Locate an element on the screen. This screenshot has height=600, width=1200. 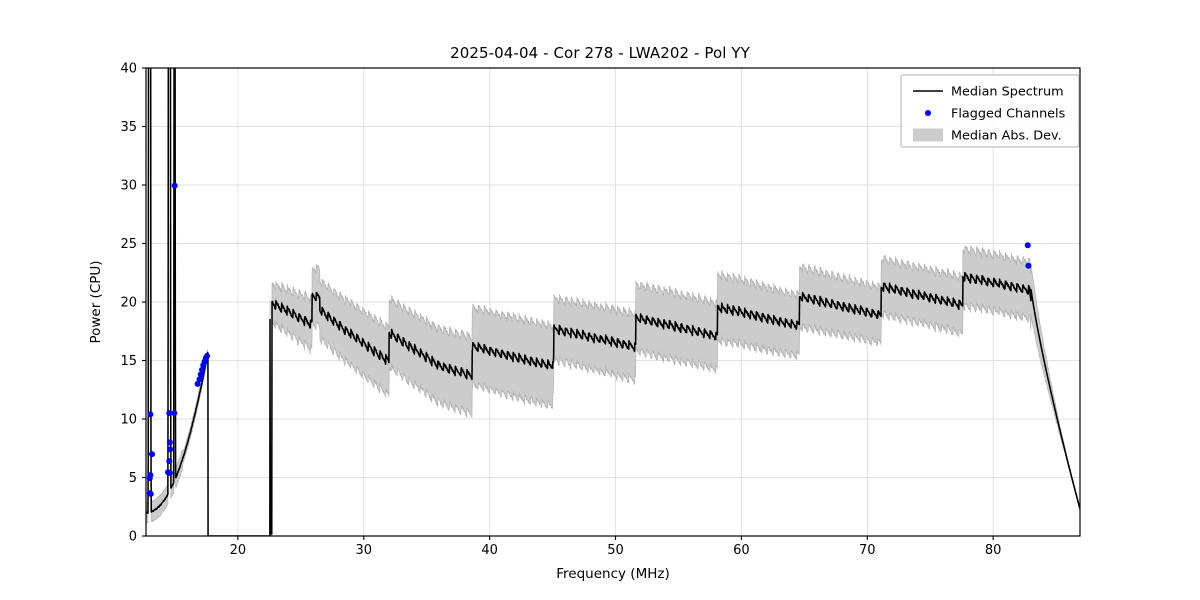
y-tick-label: 40 is located at coordinates (128, 69).